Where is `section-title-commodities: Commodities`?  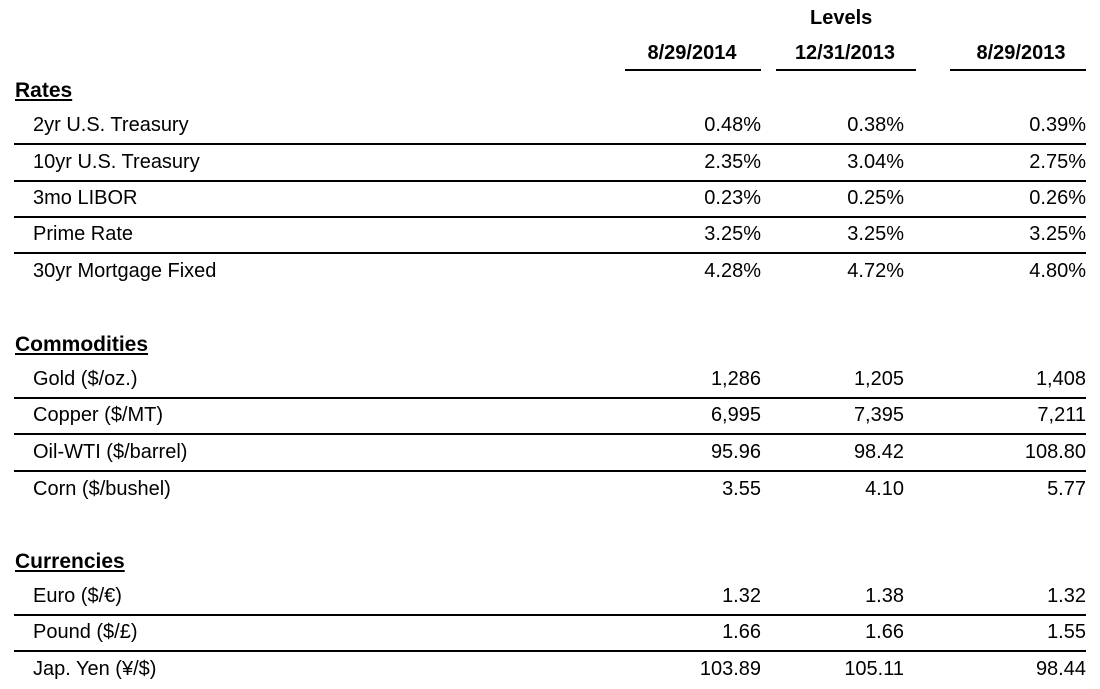
section-title-commodities: Commodities is located at coordinates (82, 344).